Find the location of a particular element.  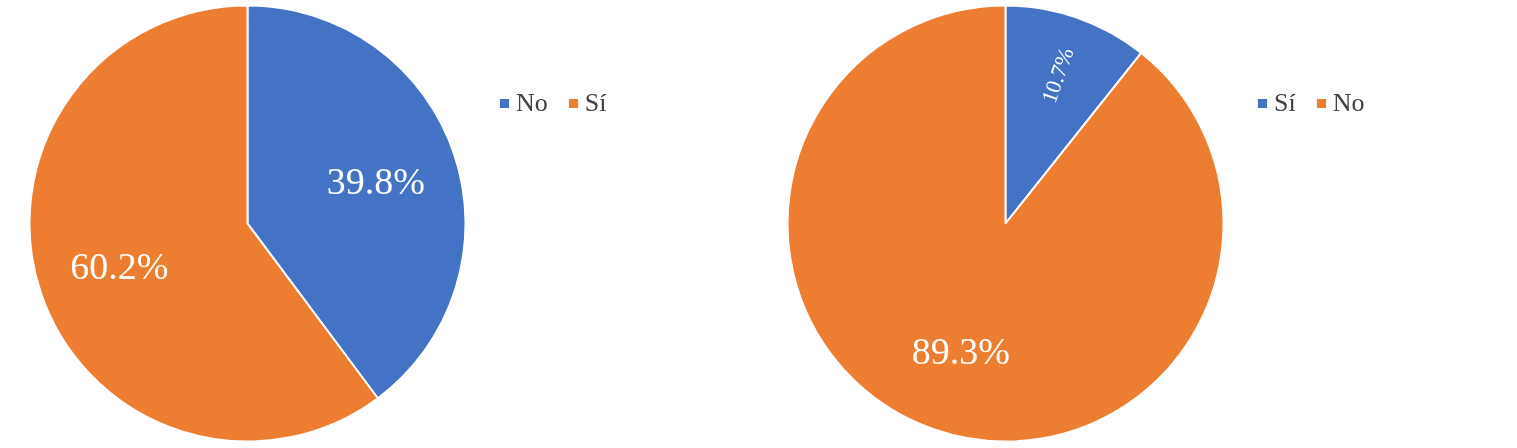

data-label: 89.3% is located at coordinates (960, 351).